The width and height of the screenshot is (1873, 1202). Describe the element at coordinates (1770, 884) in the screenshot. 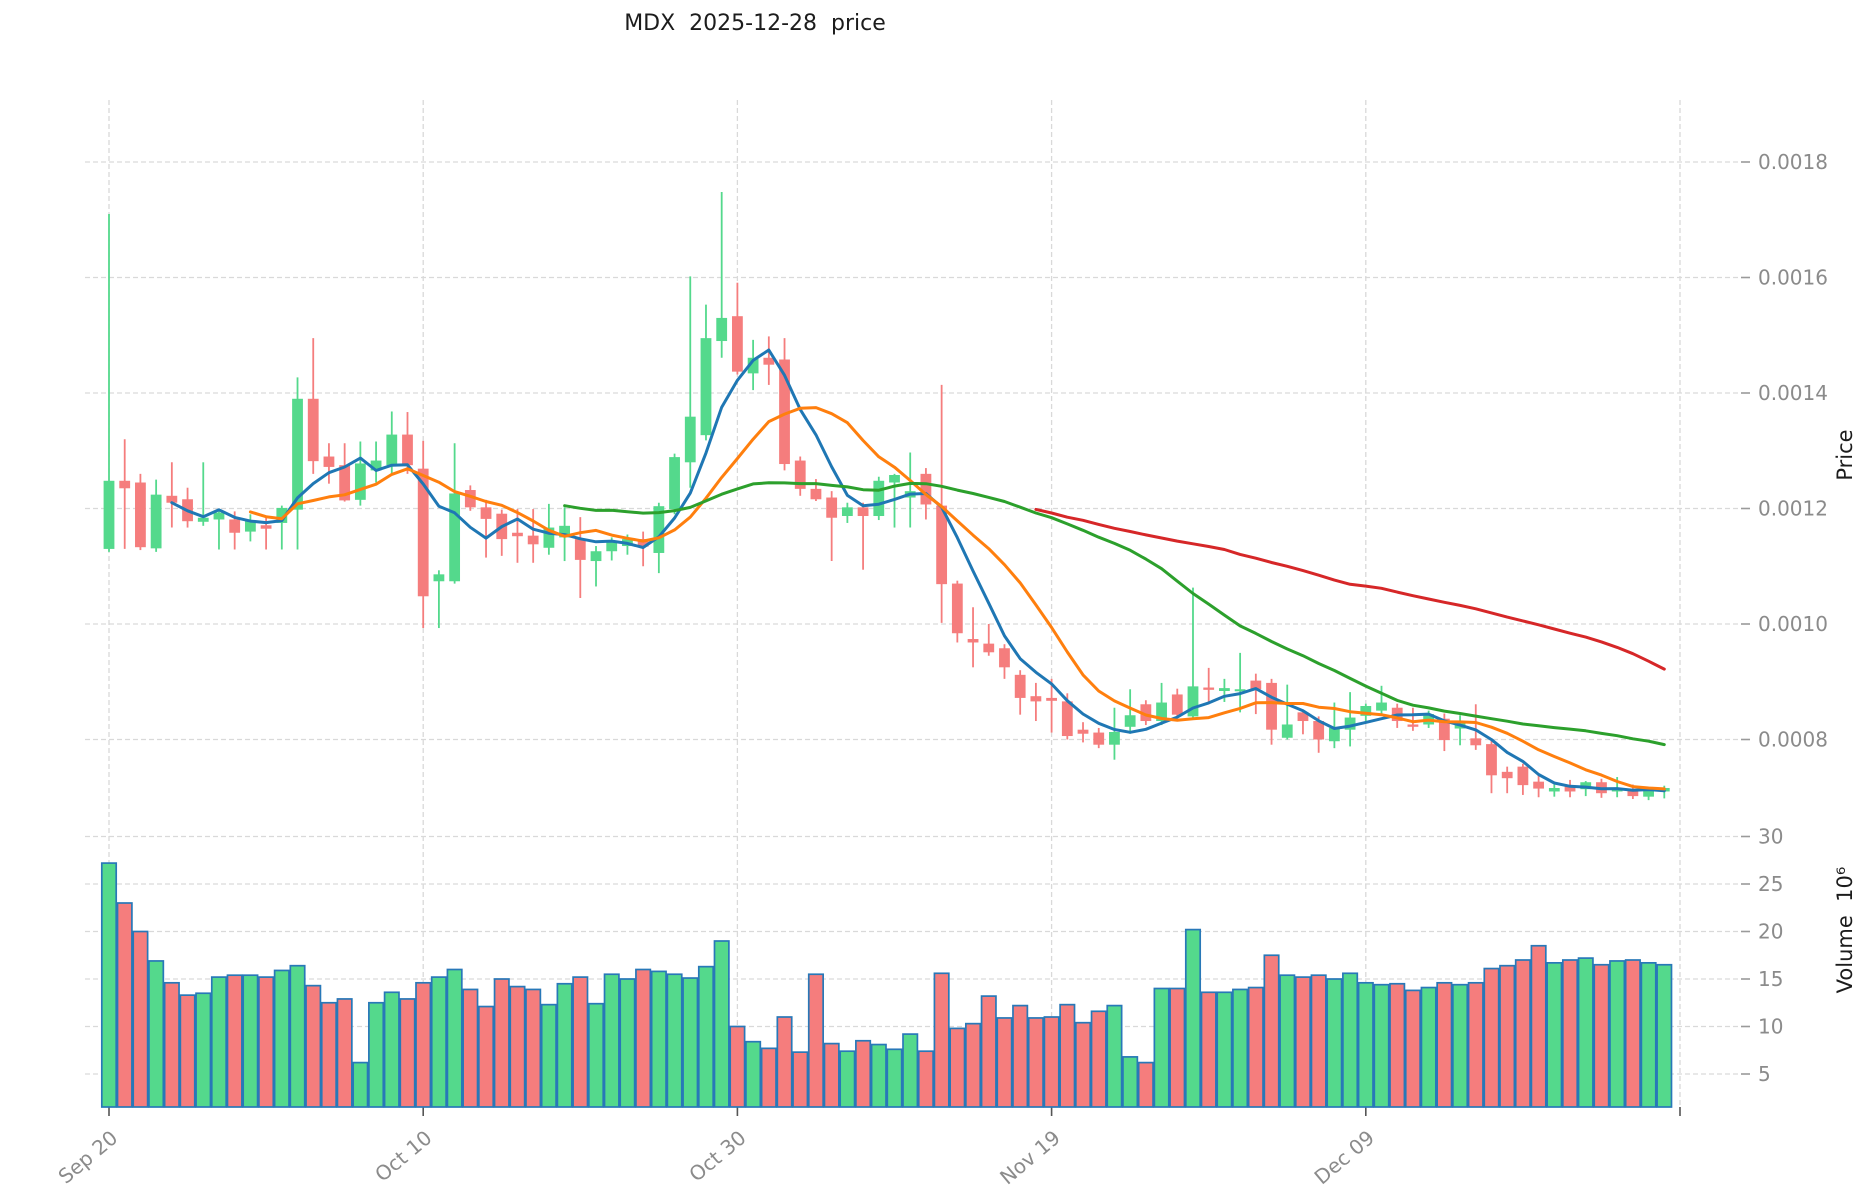

I see `volume-tick-label: 25` at that location.